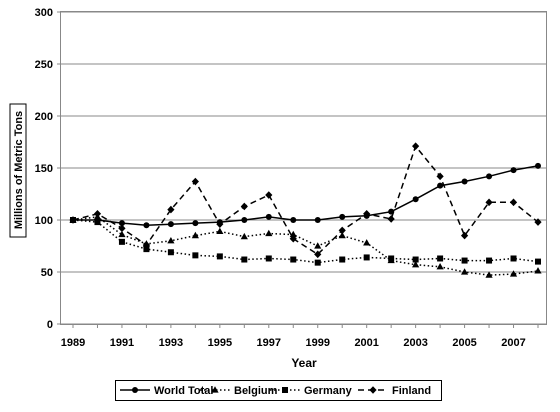 The height and width of the screenshot is (412, 560). I want to click on x-tick-label: 1989, so click(73, 343).